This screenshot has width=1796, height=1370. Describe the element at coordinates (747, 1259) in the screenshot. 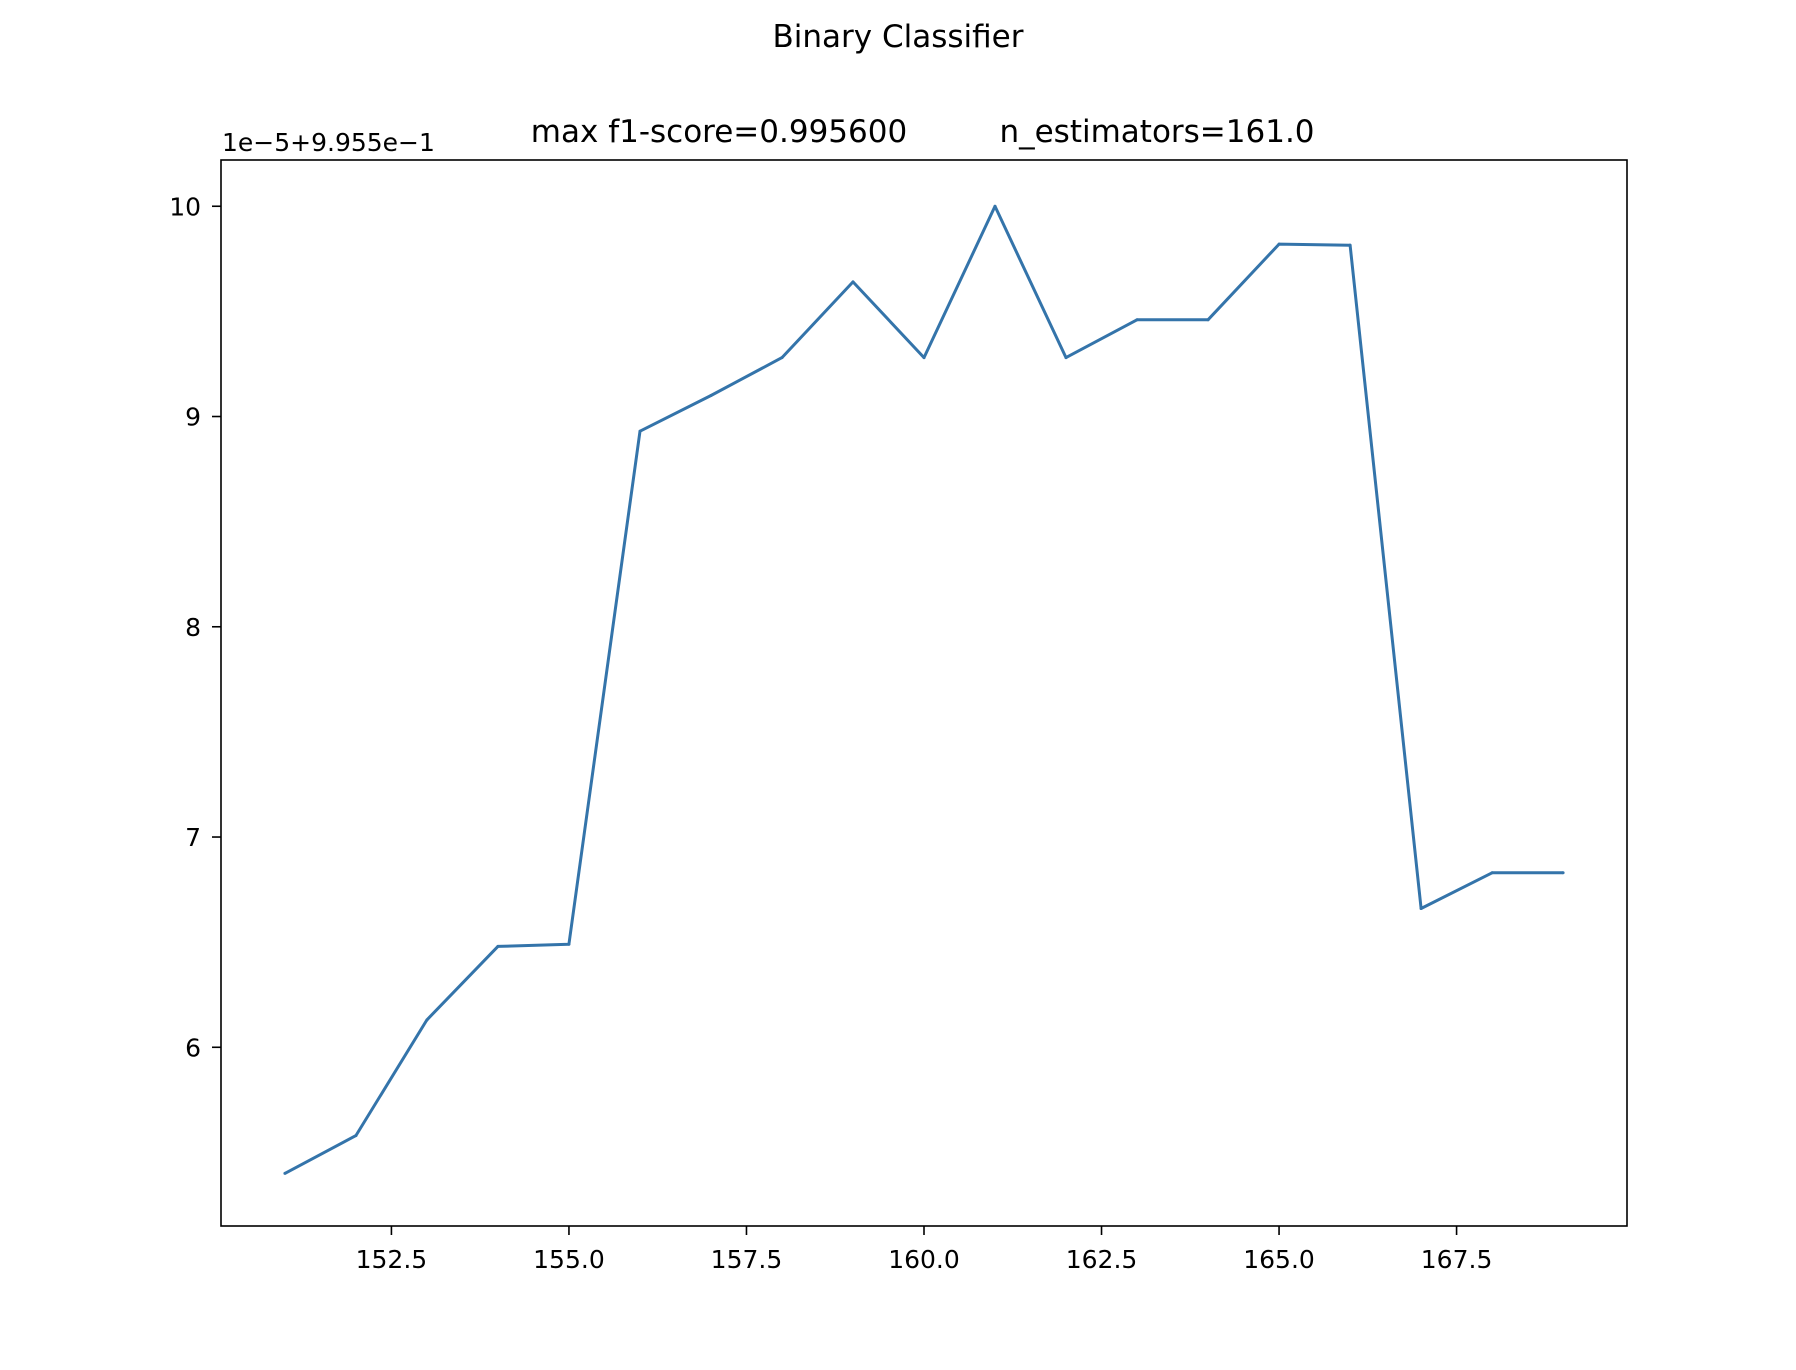

I see `x-tick-label: 157.5` at that location.